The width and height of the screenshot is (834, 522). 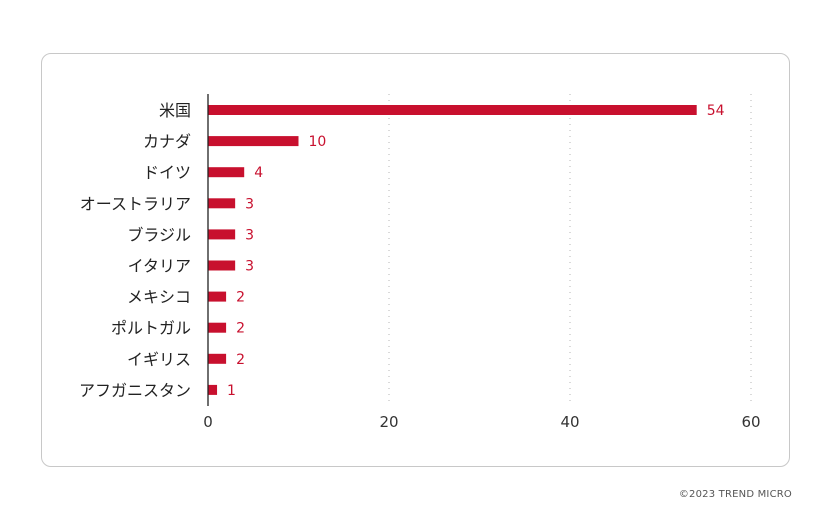 What do you see at coordinates (258, 173) in the screenshot?
I see `data-label: 4` at bounding box center [258, 173].